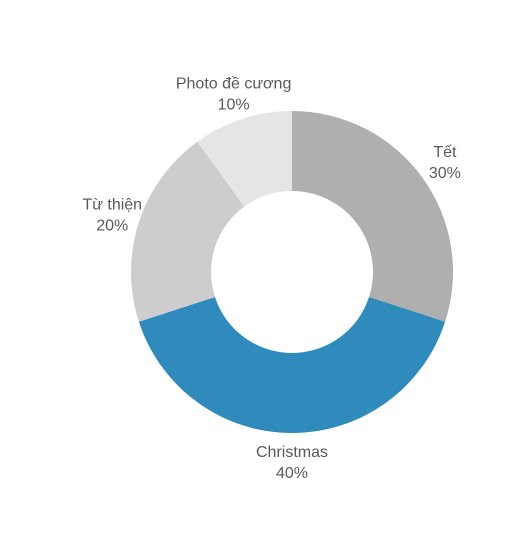 The image size is (528, 538). Describe the element at coordinates (234, 94) in the screenshot. I see `label-photo-de-cuong: Photo đề cương 10%` at that location.